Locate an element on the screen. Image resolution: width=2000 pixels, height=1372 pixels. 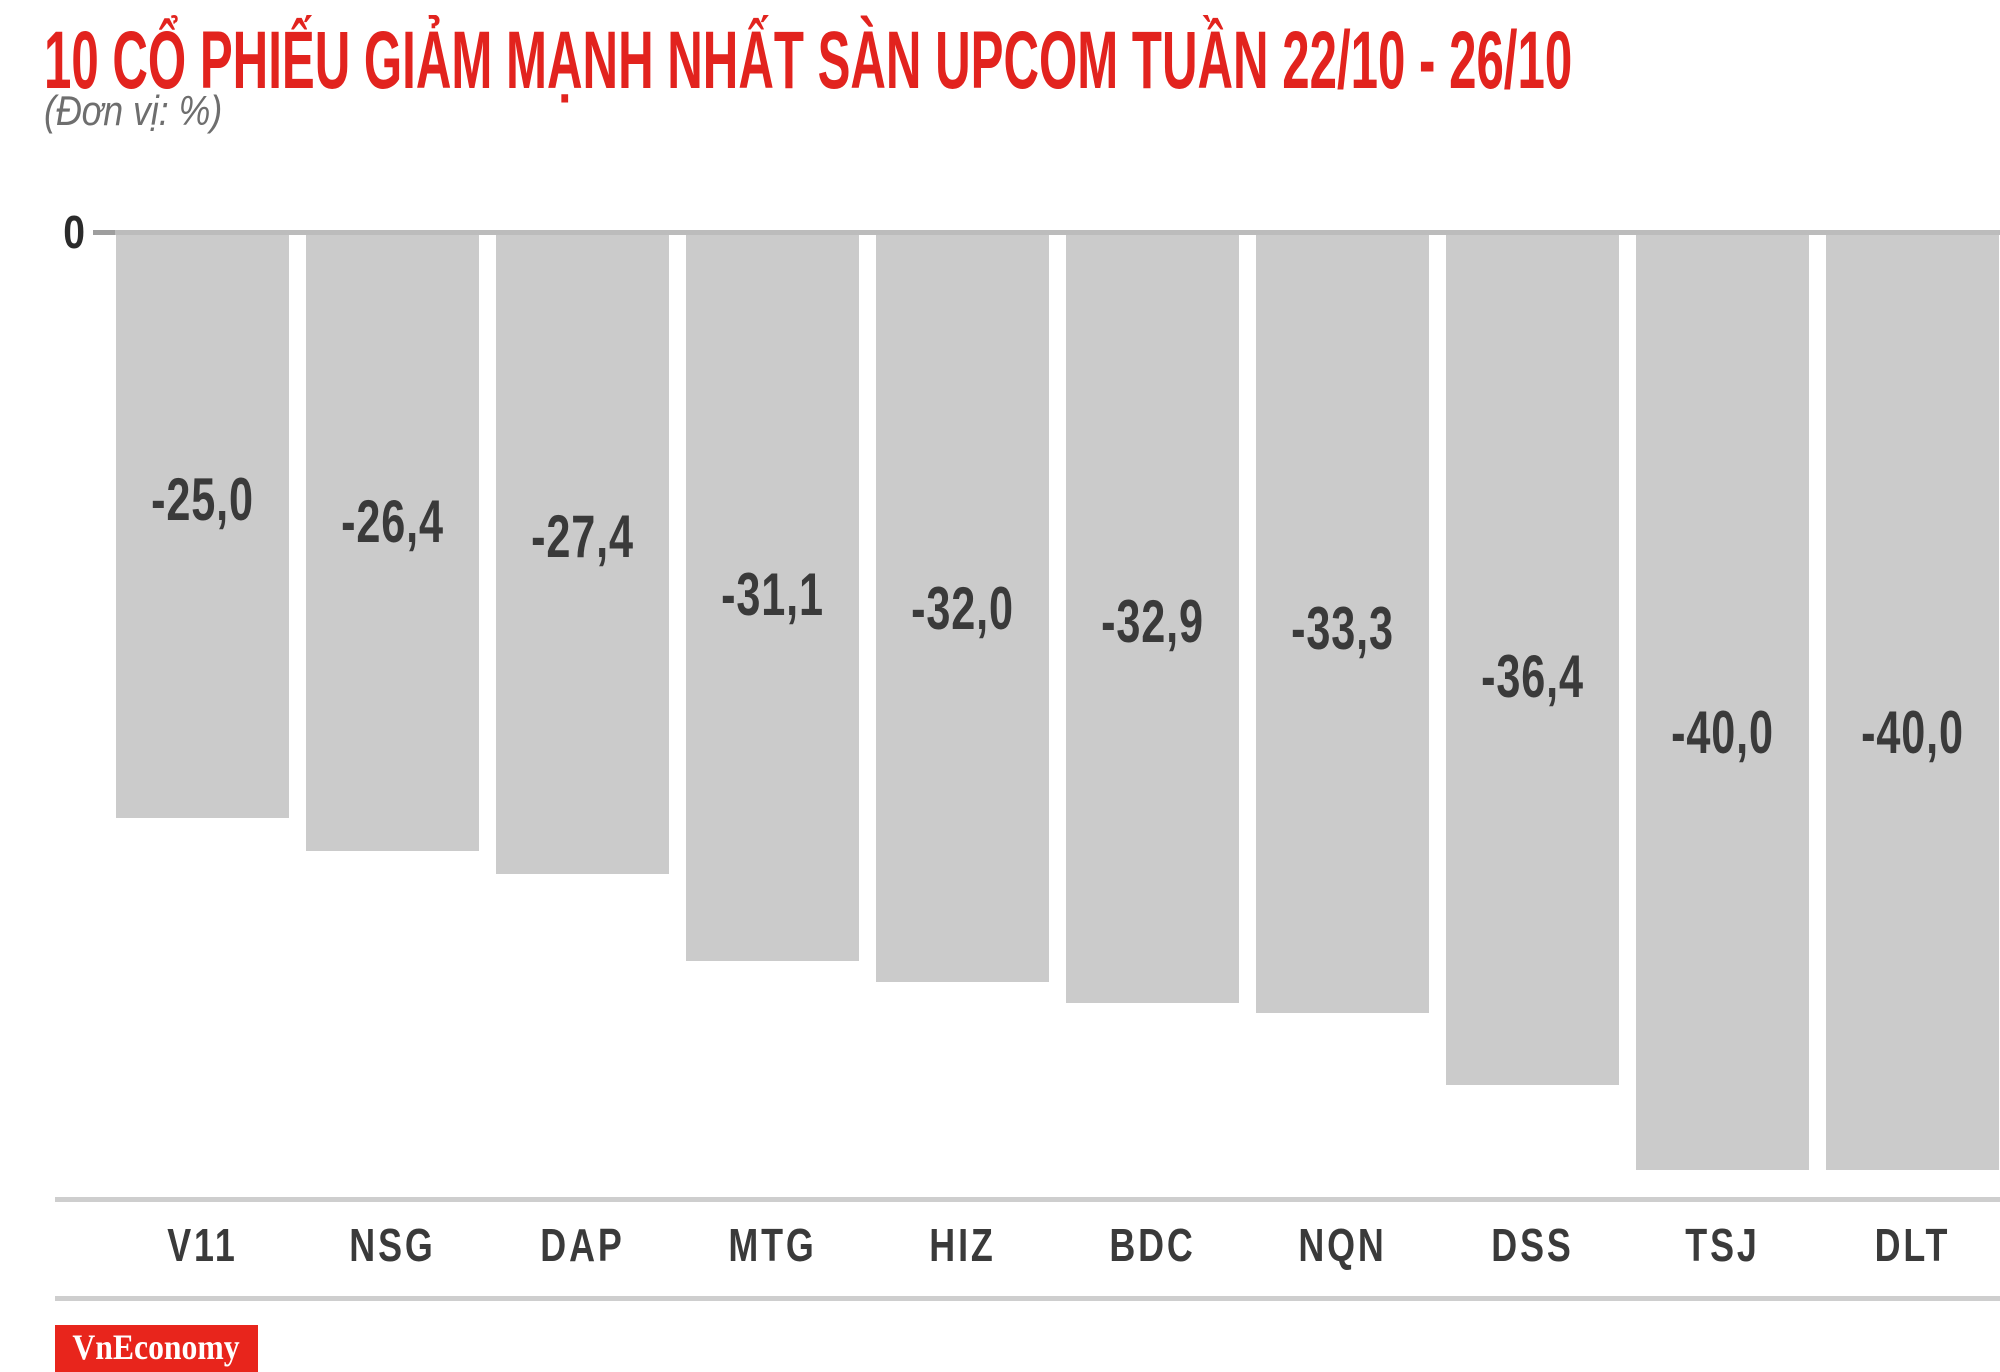
category-label-mtg: MTG is located at coordinates (772, 1245).